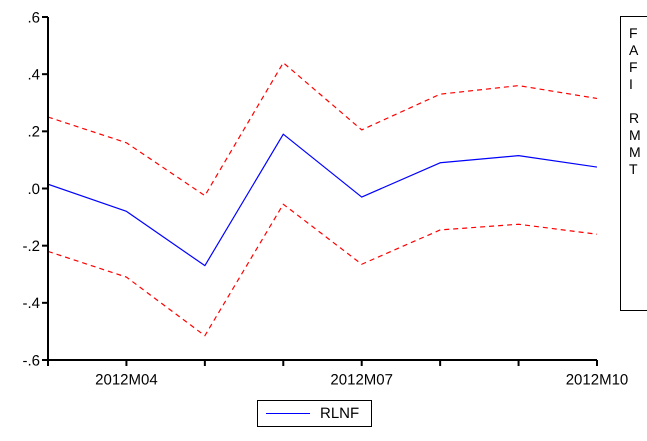 This screenshot has height=441, width=647. I want to click on y-tick-label: -.2, so click(31, 246).